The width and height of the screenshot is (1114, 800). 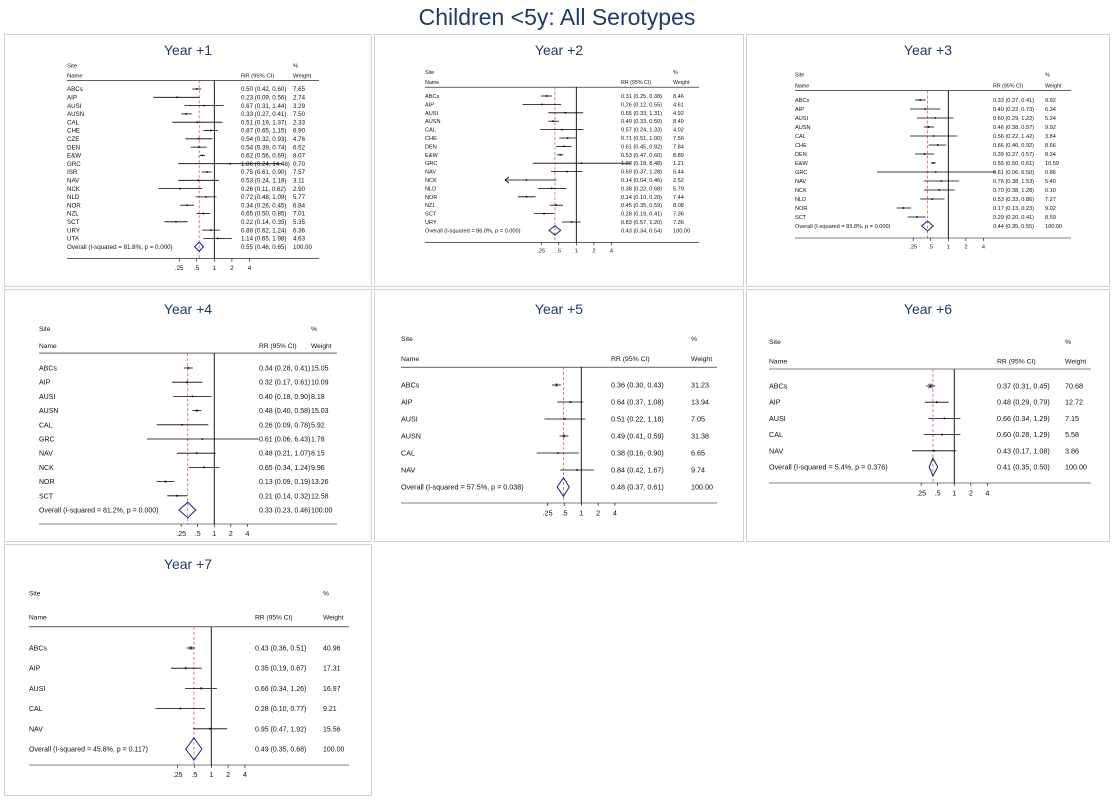 What do you see at coordinates (678, 189) in the screenshot?
I see `row-weight: 5.79` at bounding box center [678, 189].